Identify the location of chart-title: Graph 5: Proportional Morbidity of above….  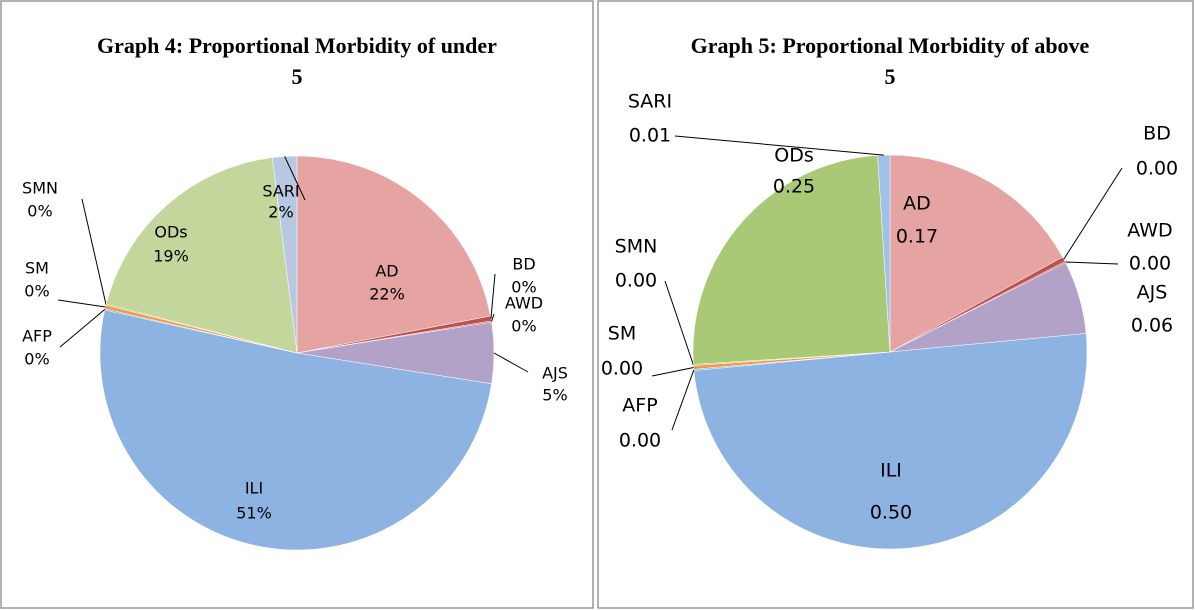
(890, 61).